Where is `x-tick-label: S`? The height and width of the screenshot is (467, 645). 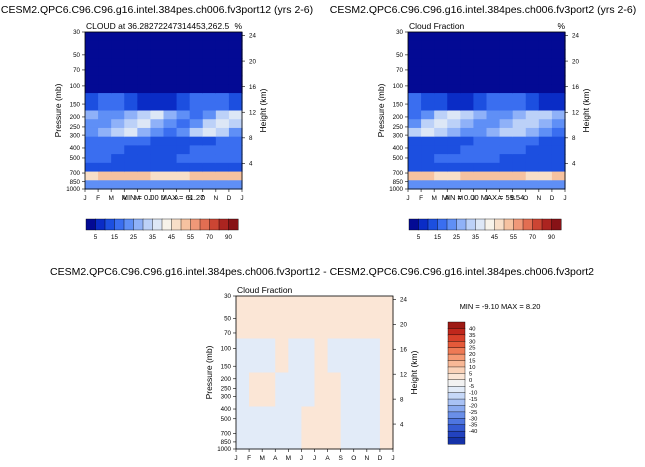
x-tick-label: S is located at coordinates (340, 458).